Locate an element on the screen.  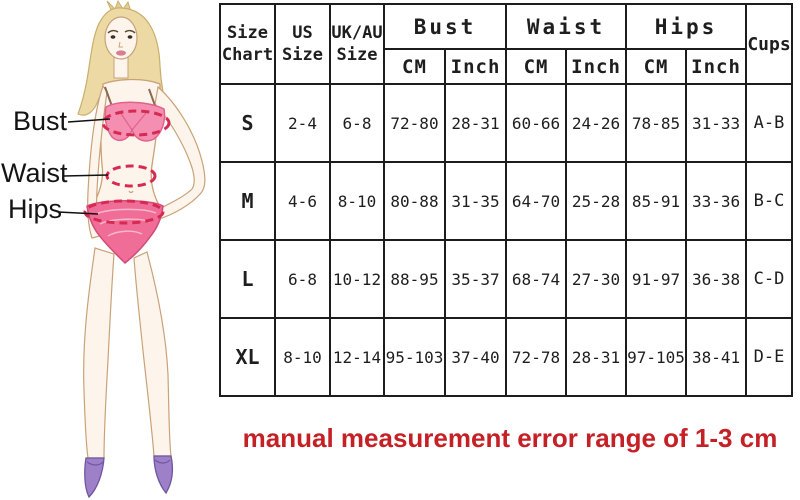
cell-bust-cm: 88-95 is located at coordinates (414, 279).